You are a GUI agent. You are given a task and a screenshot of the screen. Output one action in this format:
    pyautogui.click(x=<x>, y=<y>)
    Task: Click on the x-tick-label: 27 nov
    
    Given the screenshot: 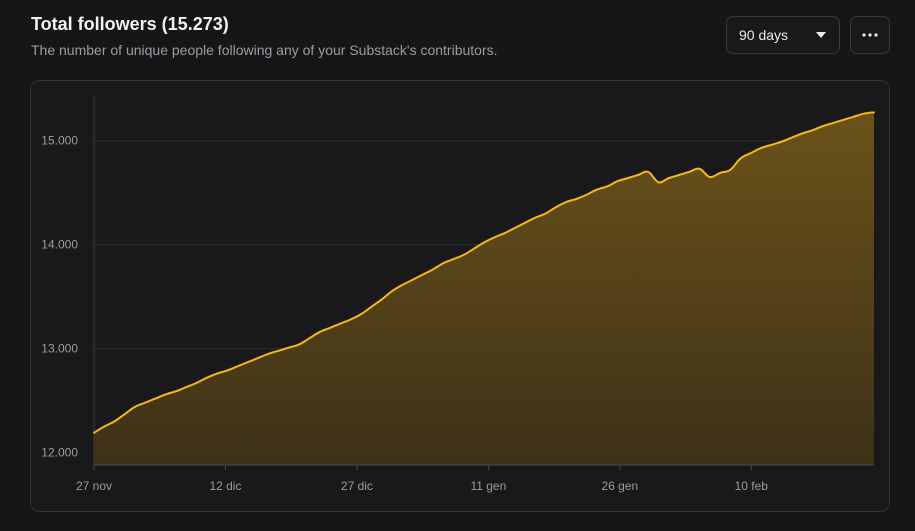 What is the action you would take?
    pyautogui.click(x=94, y=486)
    